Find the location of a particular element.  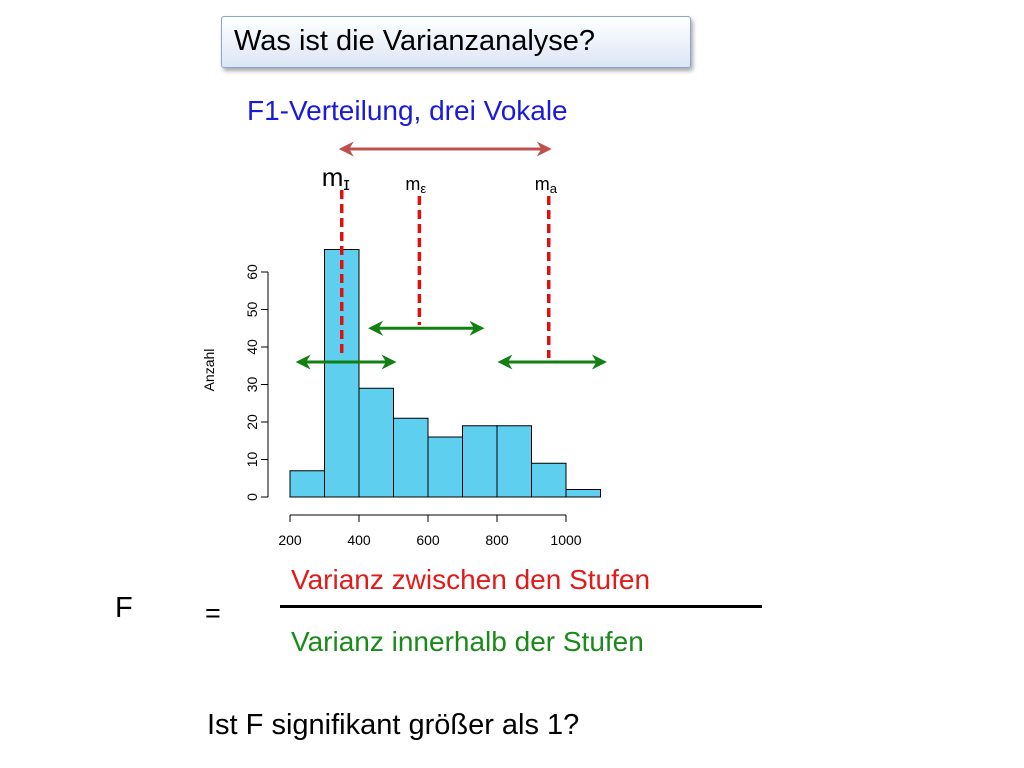

formula-equals: = is located at coordinates (213, 613).